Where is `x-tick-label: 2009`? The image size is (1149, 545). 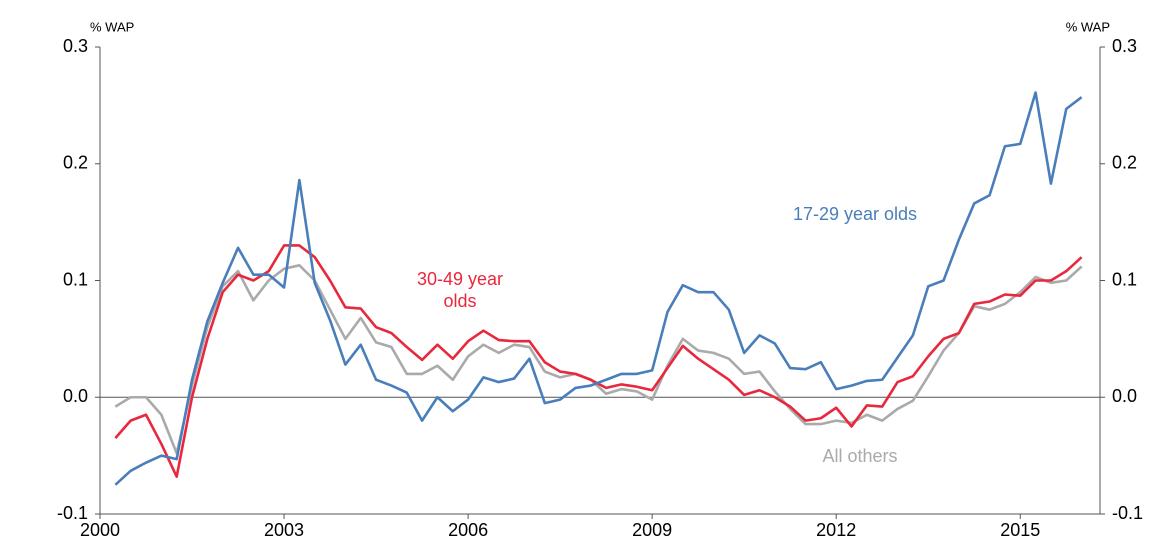
x-tick-label: 2009 is located at coordinates (652, 530).